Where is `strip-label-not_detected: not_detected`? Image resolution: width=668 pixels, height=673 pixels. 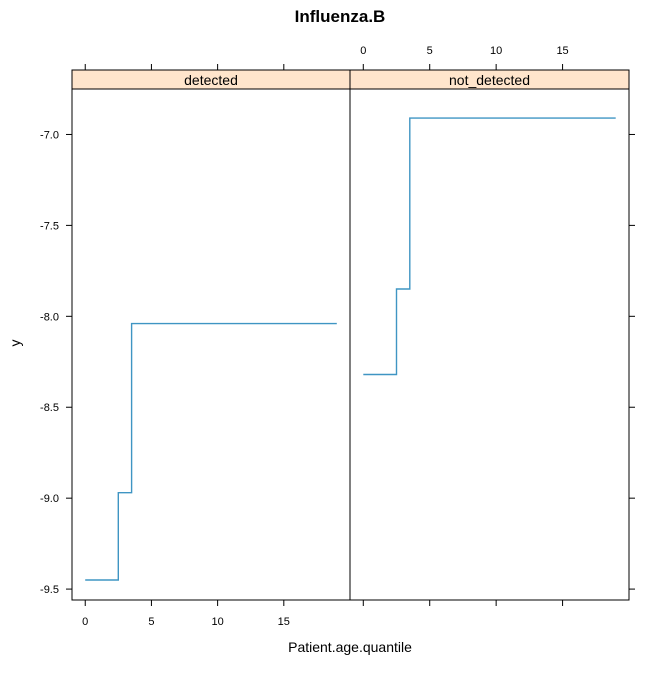 strip-label-not_detected: not_detected is located at coordinates (489, 80).